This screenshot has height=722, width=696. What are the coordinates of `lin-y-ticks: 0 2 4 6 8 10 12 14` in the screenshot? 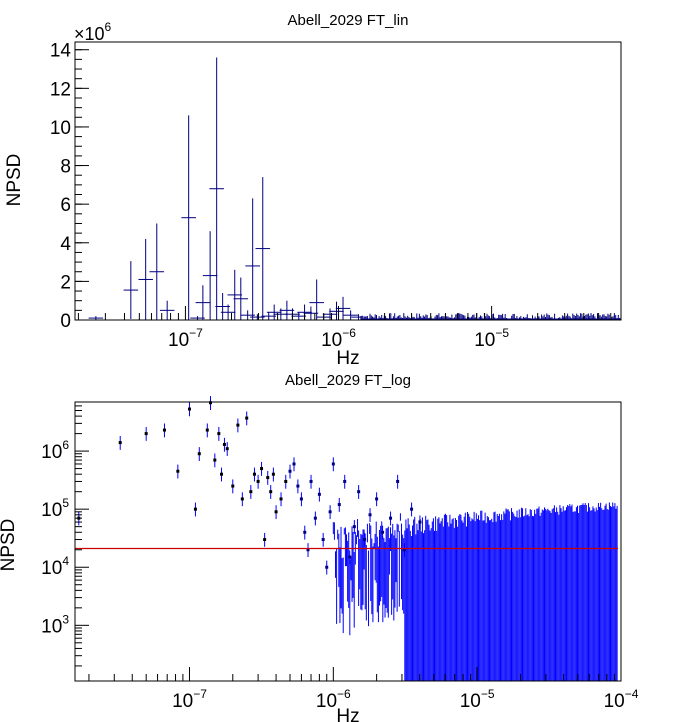 It's located at (69, 186).